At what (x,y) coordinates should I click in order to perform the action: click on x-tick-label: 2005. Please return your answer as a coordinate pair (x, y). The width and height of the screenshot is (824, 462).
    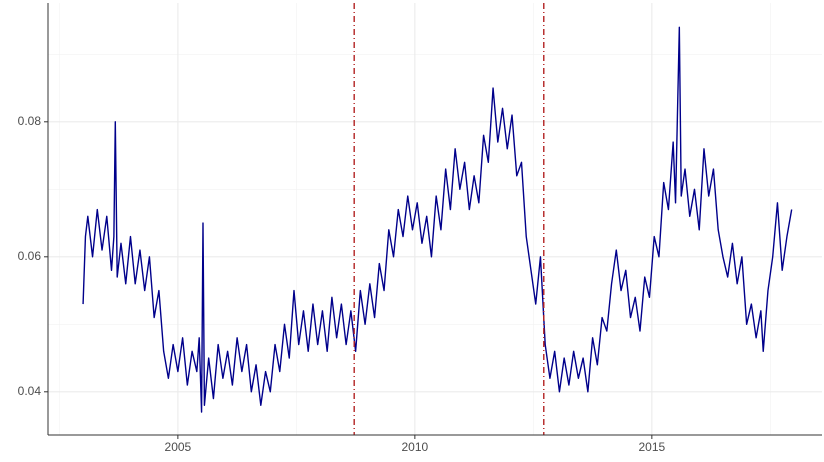
    Looking at the image, I should click on (178, 447).